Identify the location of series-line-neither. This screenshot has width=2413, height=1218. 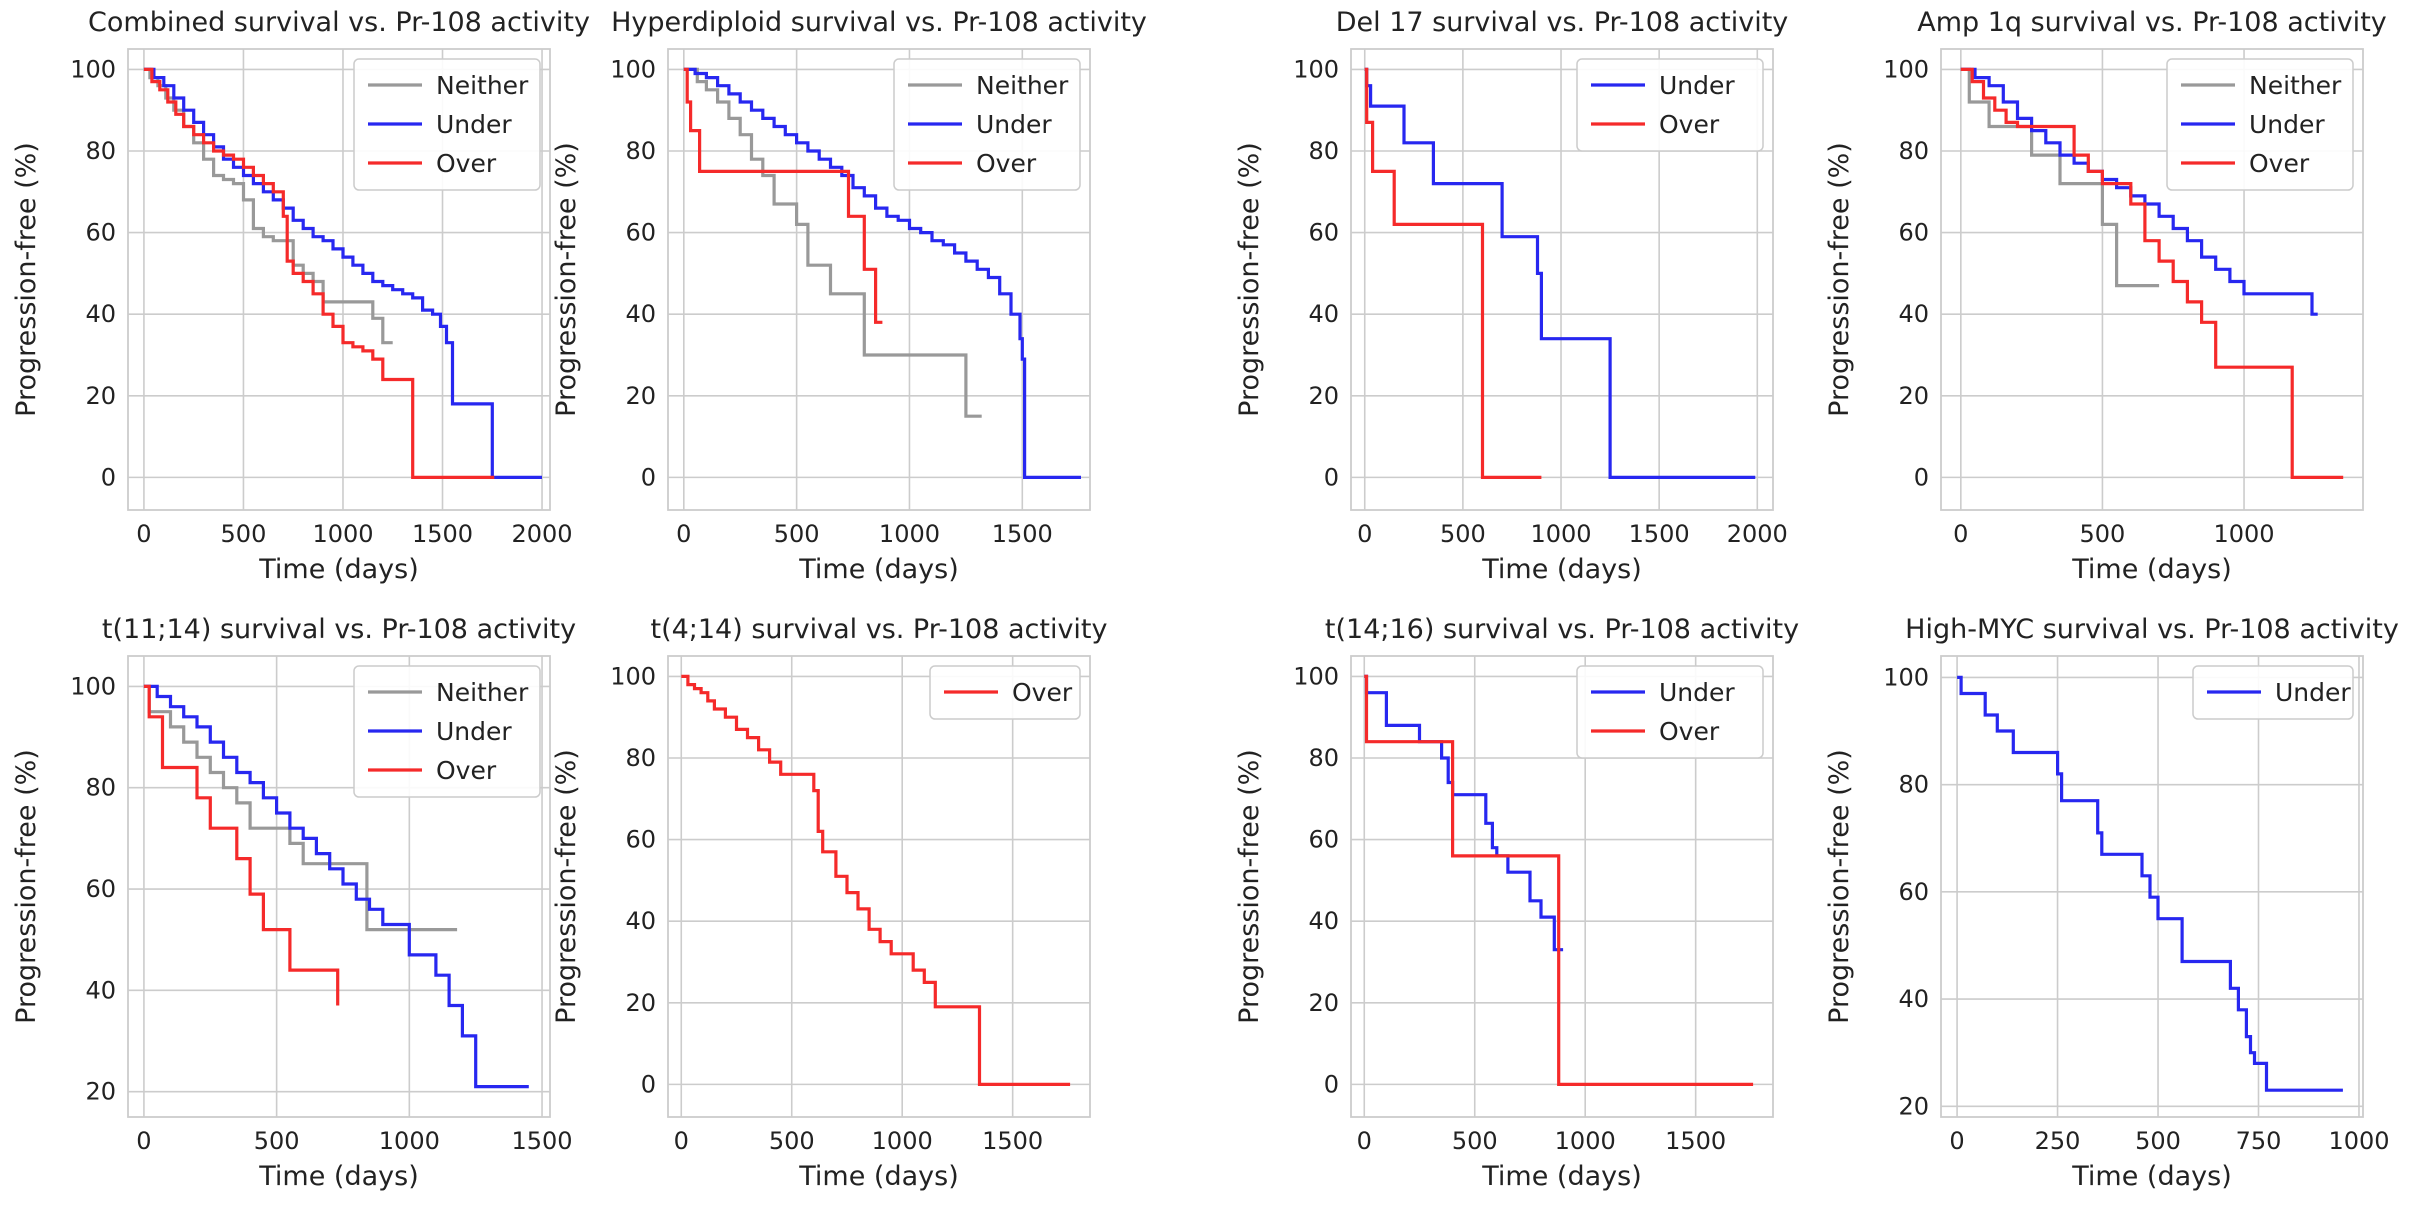
(300, 808).